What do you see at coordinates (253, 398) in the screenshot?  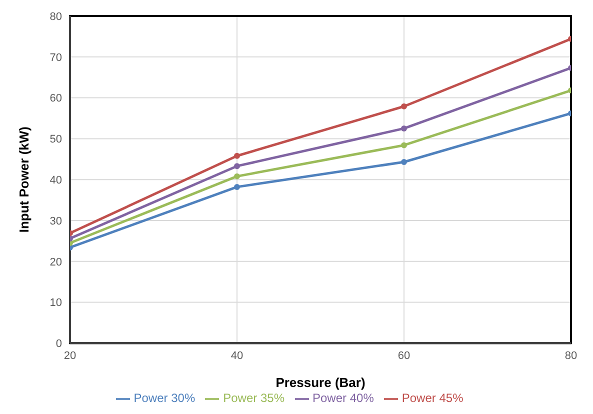 I see `legend-label: Power 35%` at bounding box center [253, 398].